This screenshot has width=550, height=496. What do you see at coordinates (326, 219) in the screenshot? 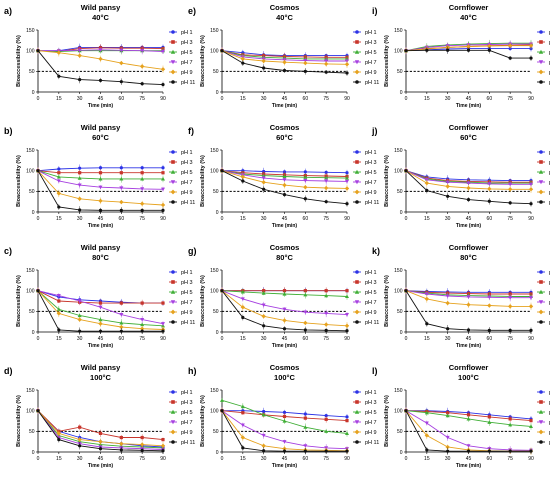
I see `x-tick-label: 75` at bounding box center [326, 219].